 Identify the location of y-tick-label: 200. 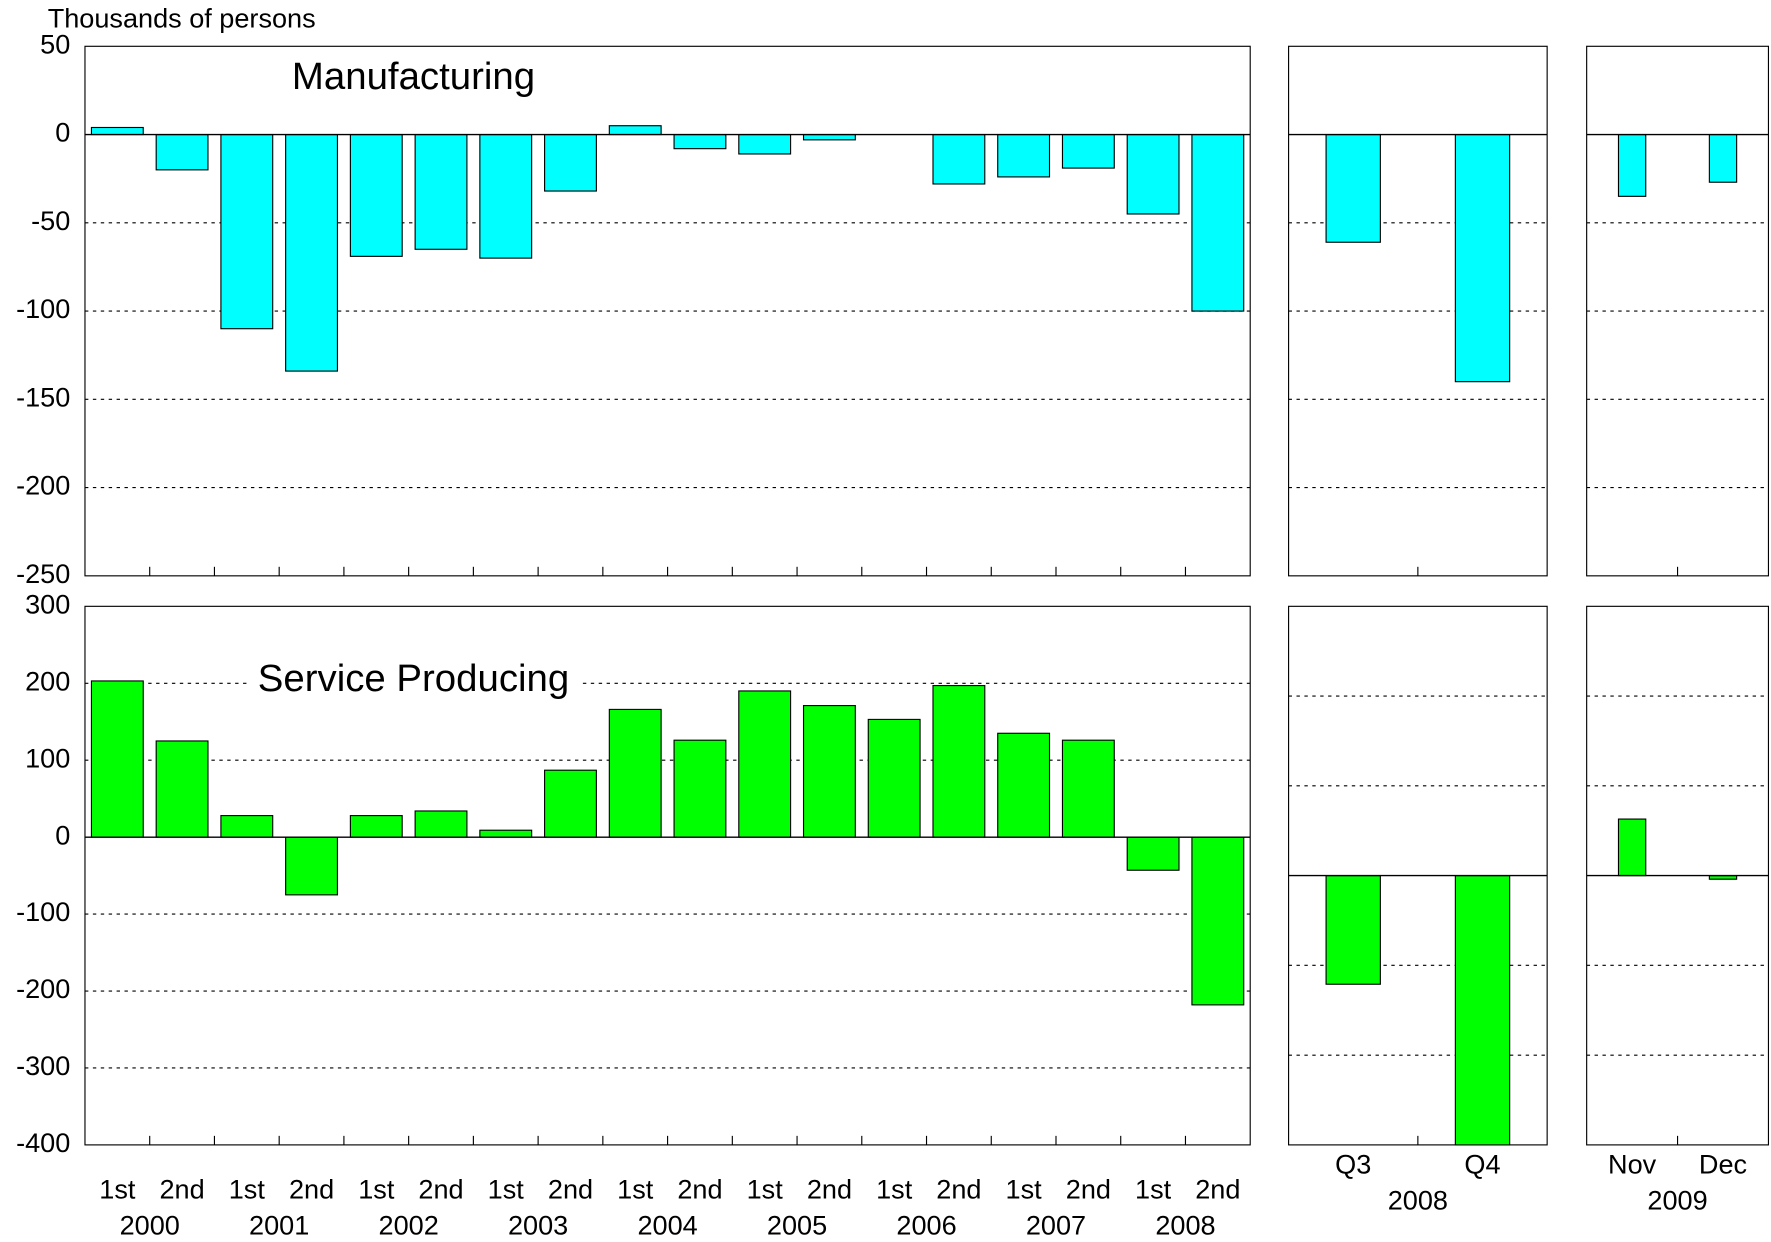
(47, 680).